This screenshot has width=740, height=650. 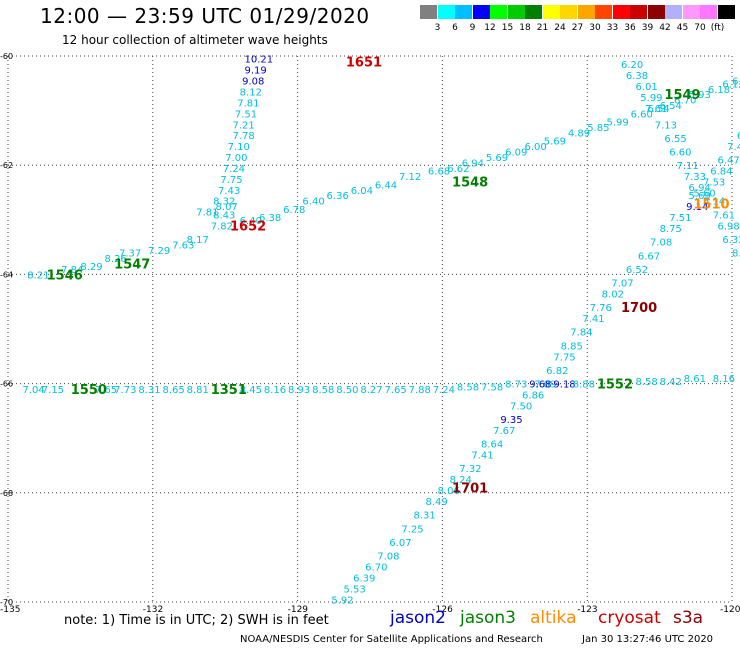 I want to click on wave-height-value: 7.43, so click(x=229, y=191).